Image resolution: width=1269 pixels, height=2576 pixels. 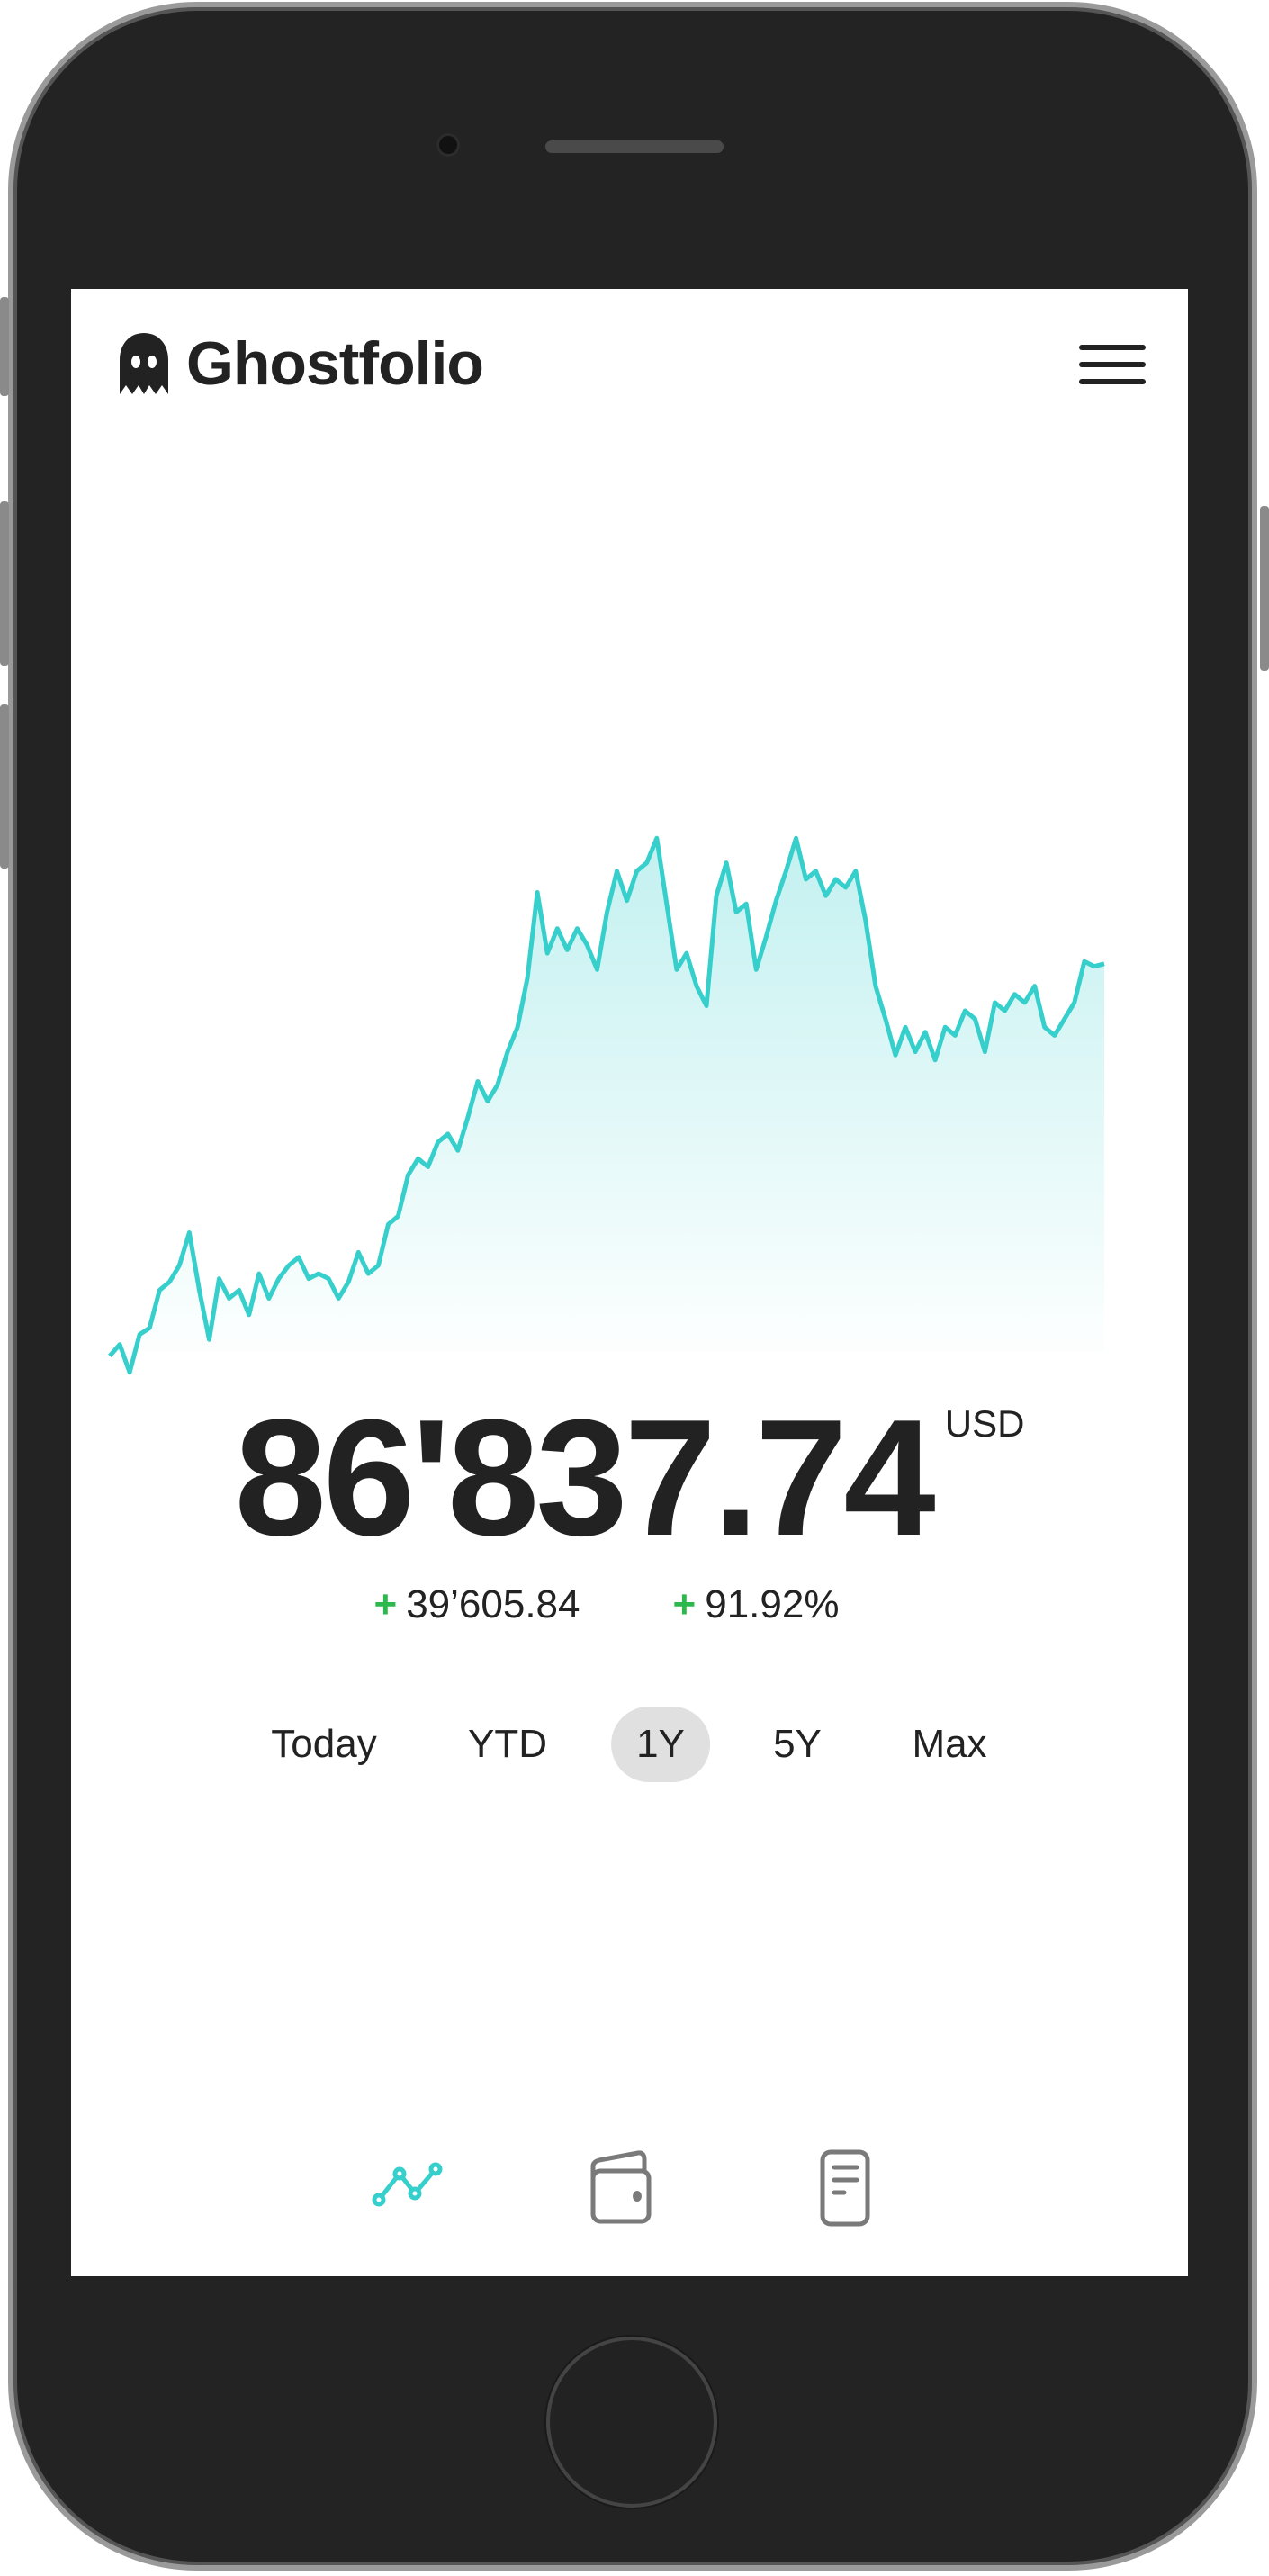 What do you see at coordinates (335, 363) in the screenshot?
I see `app-title: Ghostfolio` at bounding box center [335, 363].